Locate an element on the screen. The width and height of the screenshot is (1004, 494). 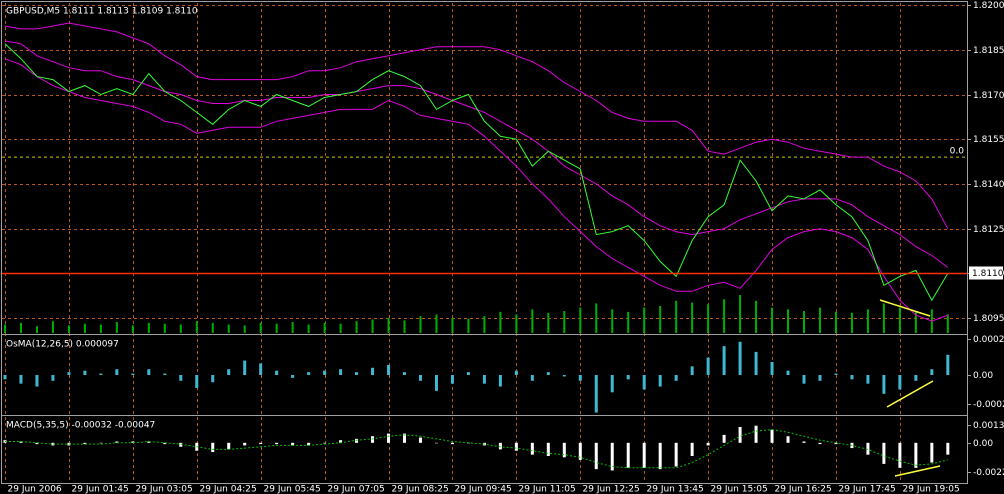
panel-title: OsMA(12,26,5) 0.000097 is located at coordinates (62, 345).